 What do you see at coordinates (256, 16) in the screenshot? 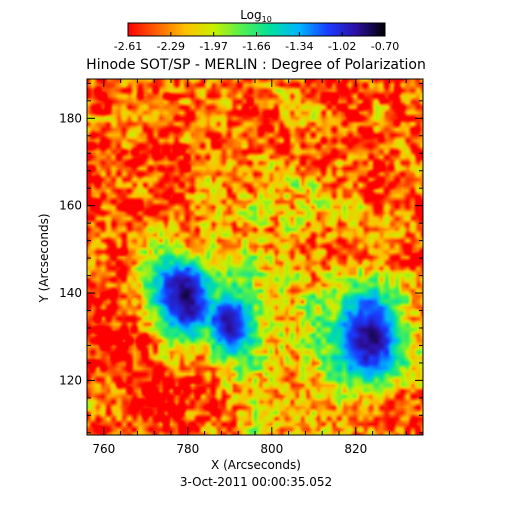
I see `colorbar-title: Log10` at bounding box center [256, 16].